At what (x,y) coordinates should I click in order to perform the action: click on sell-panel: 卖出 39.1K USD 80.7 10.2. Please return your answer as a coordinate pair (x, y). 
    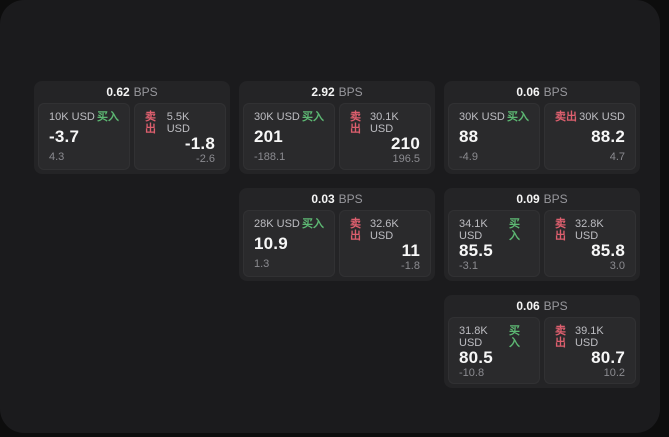
    Looking at the image, I should click on (590, 350).